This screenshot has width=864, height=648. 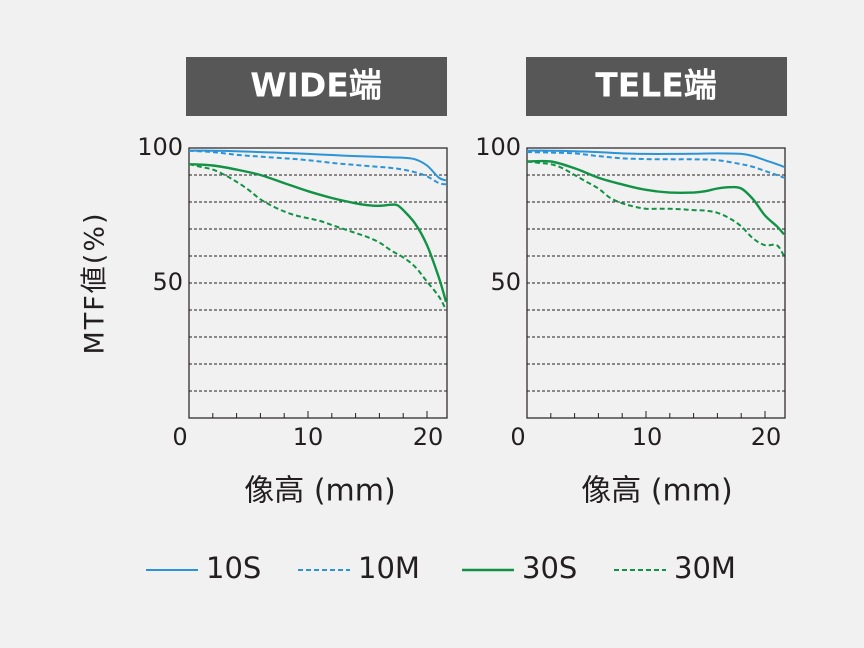 I want to click on legend-label-10s: 10S, so click(x=233, y=568).